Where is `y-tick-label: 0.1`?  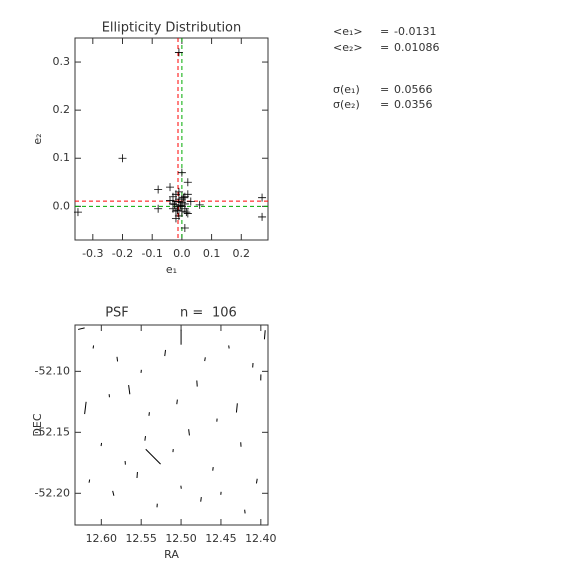 y-tick-label: 0.1 is located at coordinates (62, 157).